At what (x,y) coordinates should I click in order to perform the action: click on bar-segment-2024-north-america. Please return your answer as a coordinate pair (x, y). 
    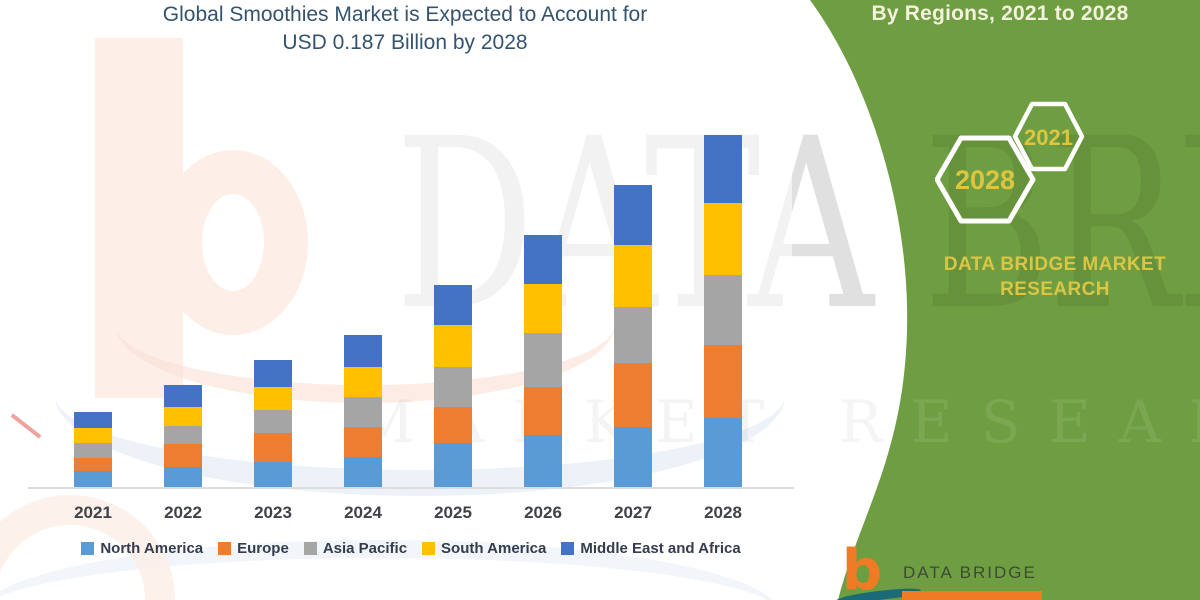
    Looking at the image, I should click on (363, 472).